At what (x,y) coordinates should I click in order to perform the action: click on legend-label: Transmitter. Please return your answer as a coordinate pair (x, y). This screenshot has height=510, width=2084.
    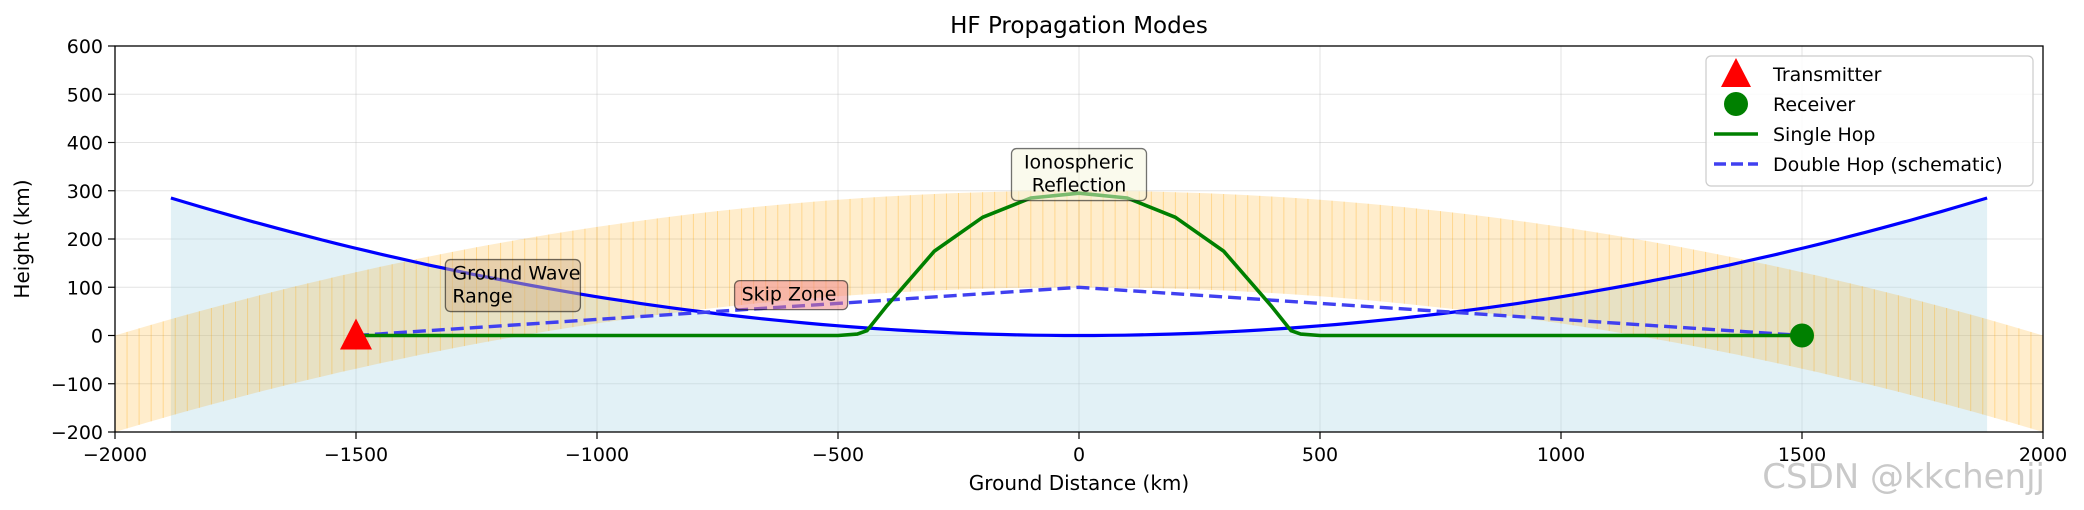
    Looking at the image, I should click on (1827, 75).